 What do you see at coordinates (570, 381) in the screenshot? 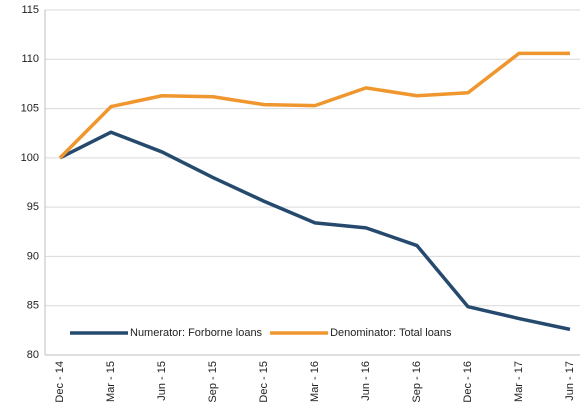
I see `x-tick-label: Jun - 17` at bounding box center [570, 381].